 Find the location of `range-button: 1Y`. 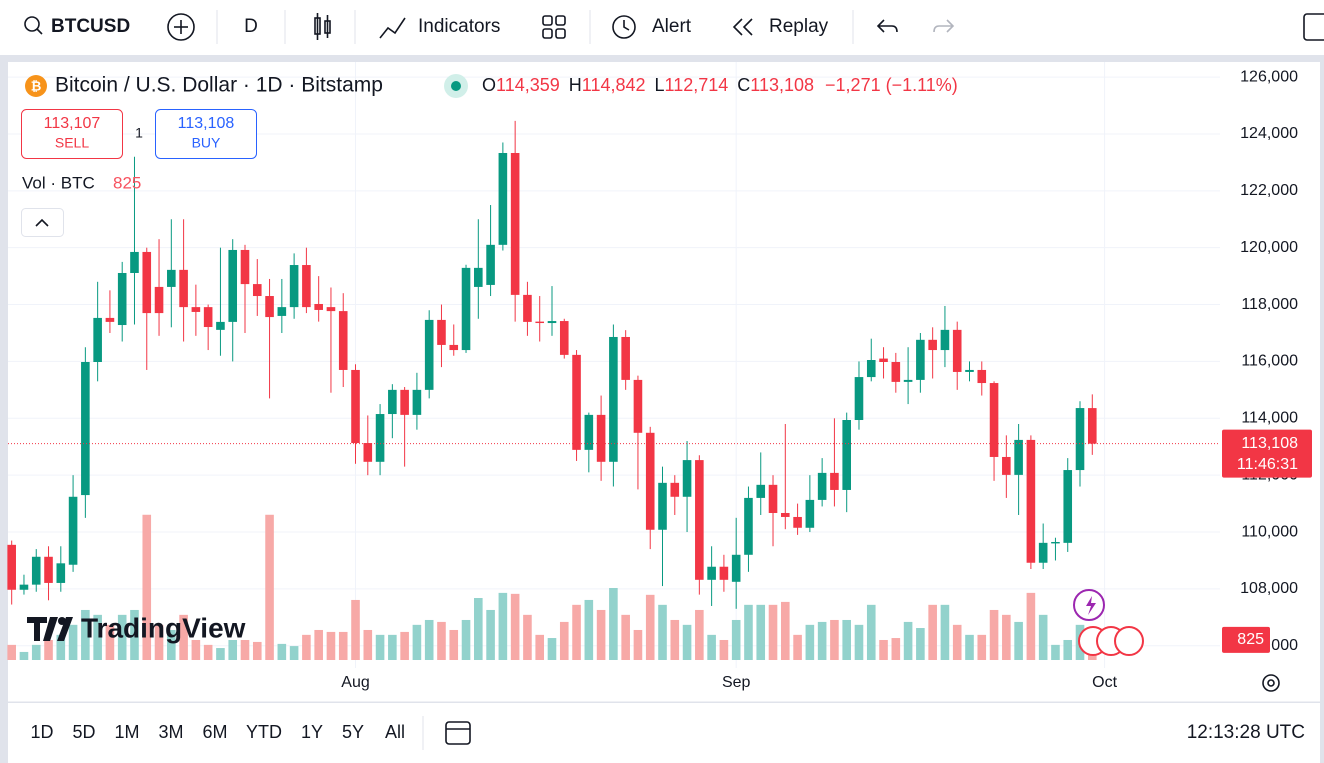

range-button: 1Y is located at coordinates (312, 732).